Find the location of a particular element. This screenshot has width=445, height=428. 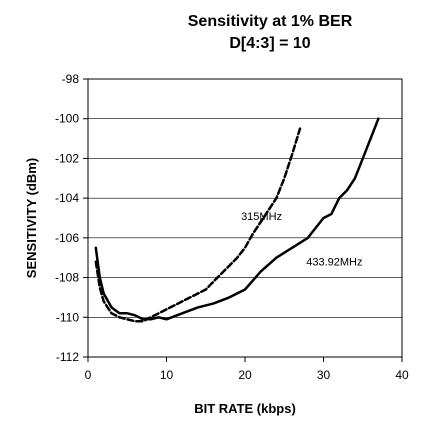

series-annotation: 315MHz is located at coordinates (261, 217).